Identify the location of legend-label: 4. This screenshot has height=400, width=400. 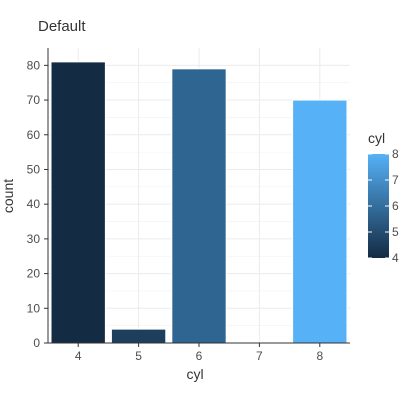
(395, 258).